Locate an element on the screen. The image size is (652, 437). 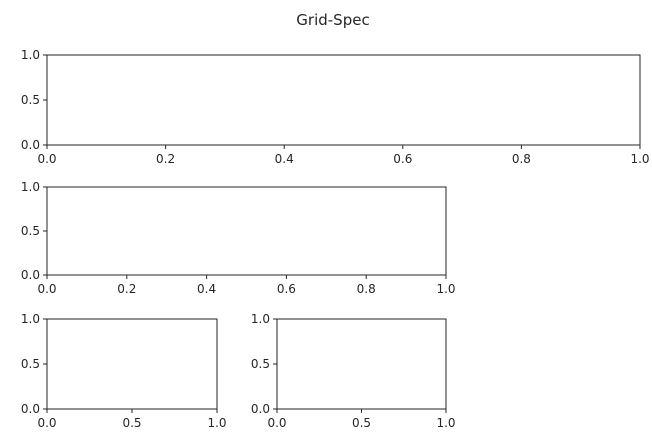
subplot-4-frame is located at coordinates (361, 364).